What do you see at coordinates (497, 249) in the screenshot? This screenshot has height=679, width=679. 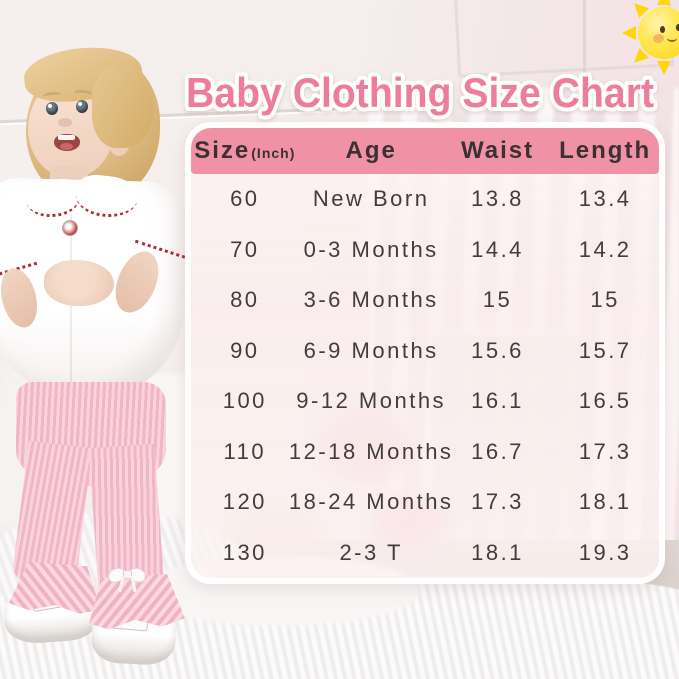 I see `cell-waist: 14.4` at bounding box center [497, 249].